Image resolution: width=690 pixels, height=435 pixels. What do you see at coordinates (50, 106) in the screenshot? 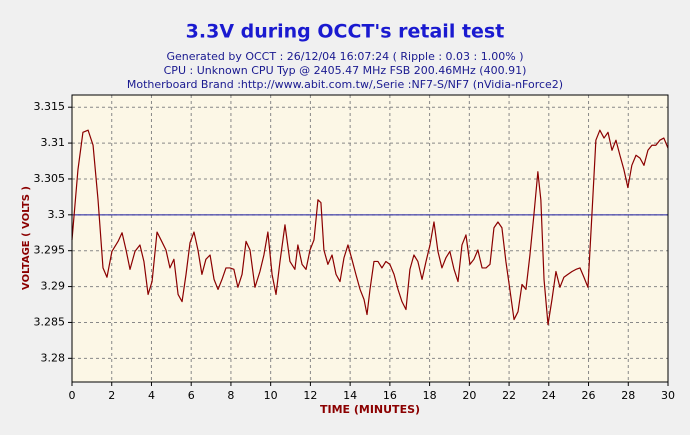
I see `y-tick-label: 3.315` at bounding box center [50, 106].